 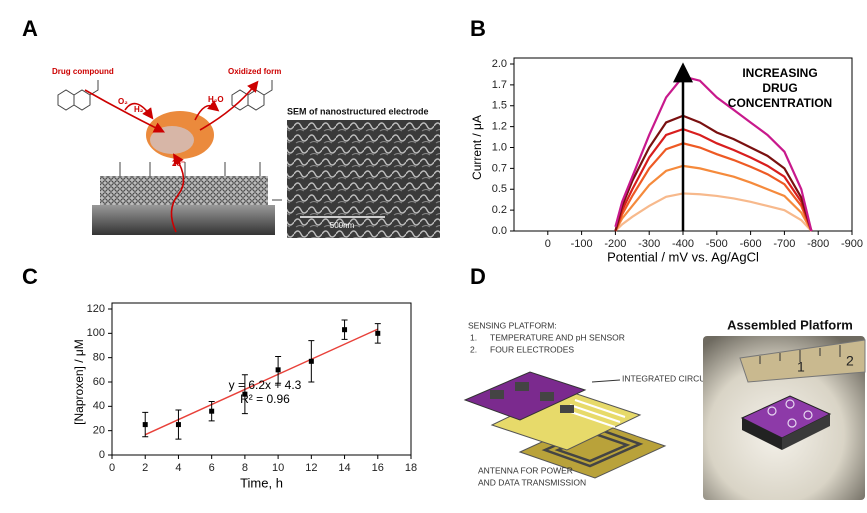 What do you see at coordinates (165, 95) in the screenshot?
I see `molecules` at bounding box center [165, 95].